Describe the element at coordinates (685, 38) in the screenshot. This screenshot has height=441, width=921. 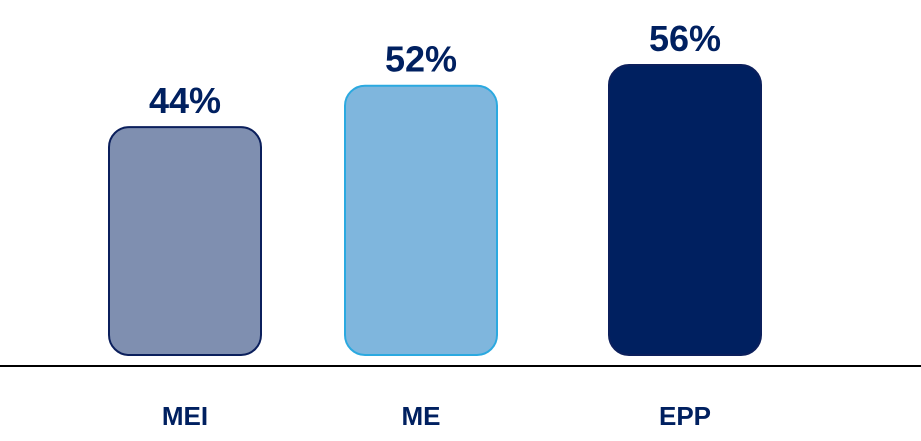
I see `value-label-epp: 56%` at that location.